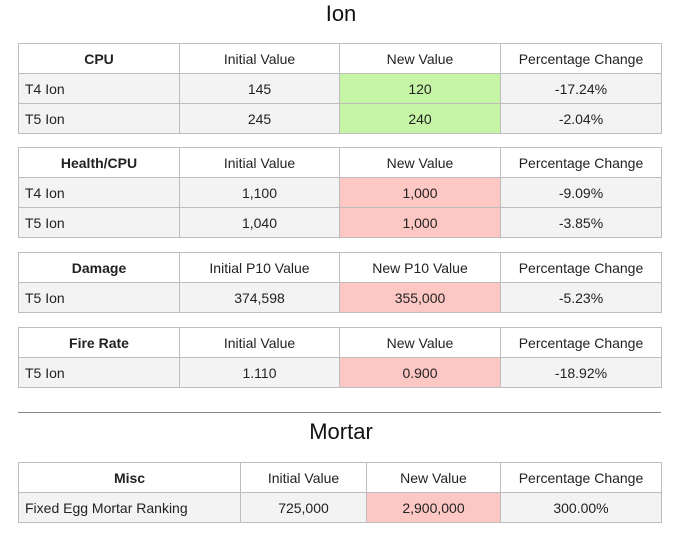 The width and height of the screenshot is (682, 540). What do you see at coordinates (581, 372) in the screenshot?
I see `percentage-change-cell: -18.92%` at bounding box center [581, 372].